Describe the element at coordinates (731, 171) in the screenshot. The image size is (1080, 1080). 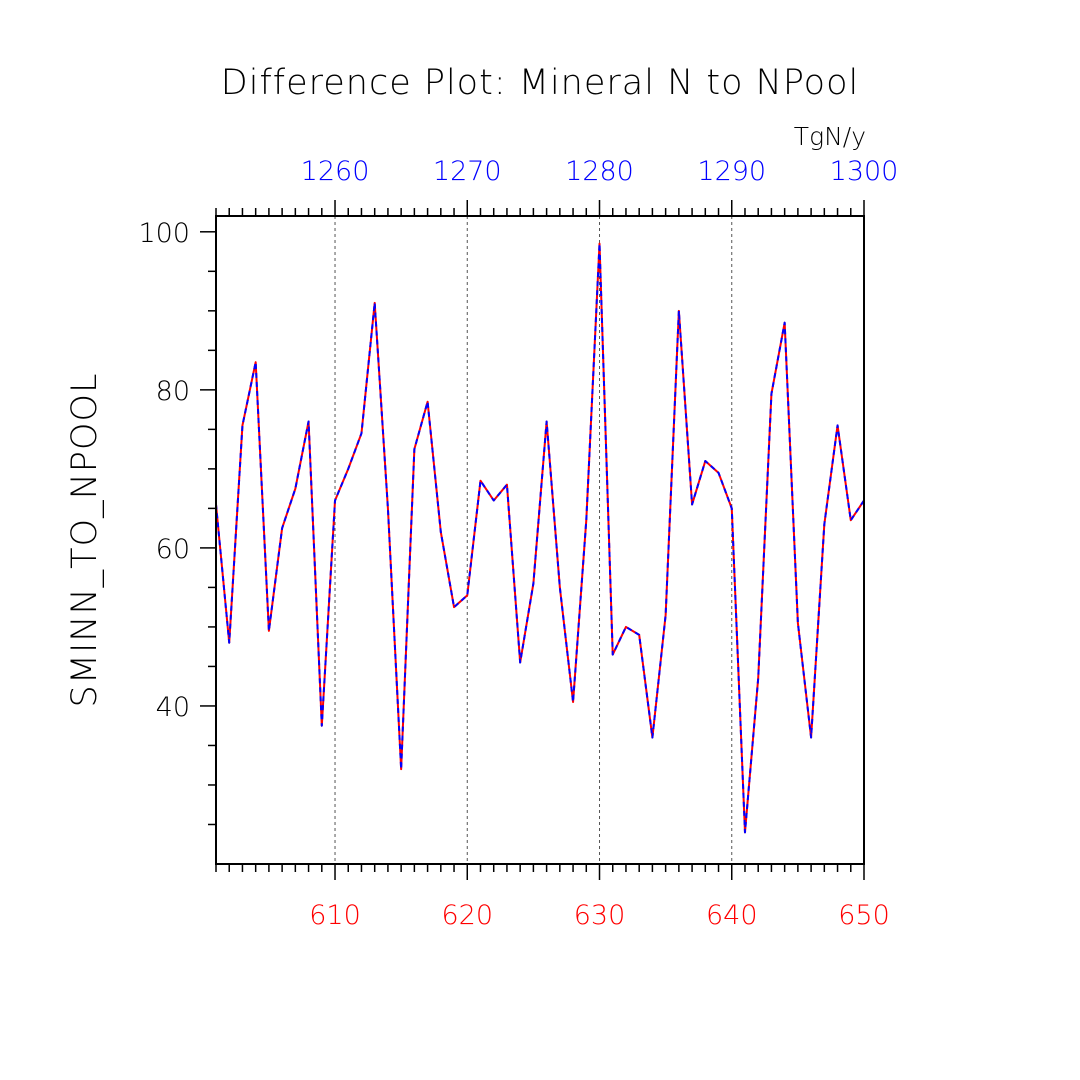
I see `x-top-tick-label: 1290` at that location.